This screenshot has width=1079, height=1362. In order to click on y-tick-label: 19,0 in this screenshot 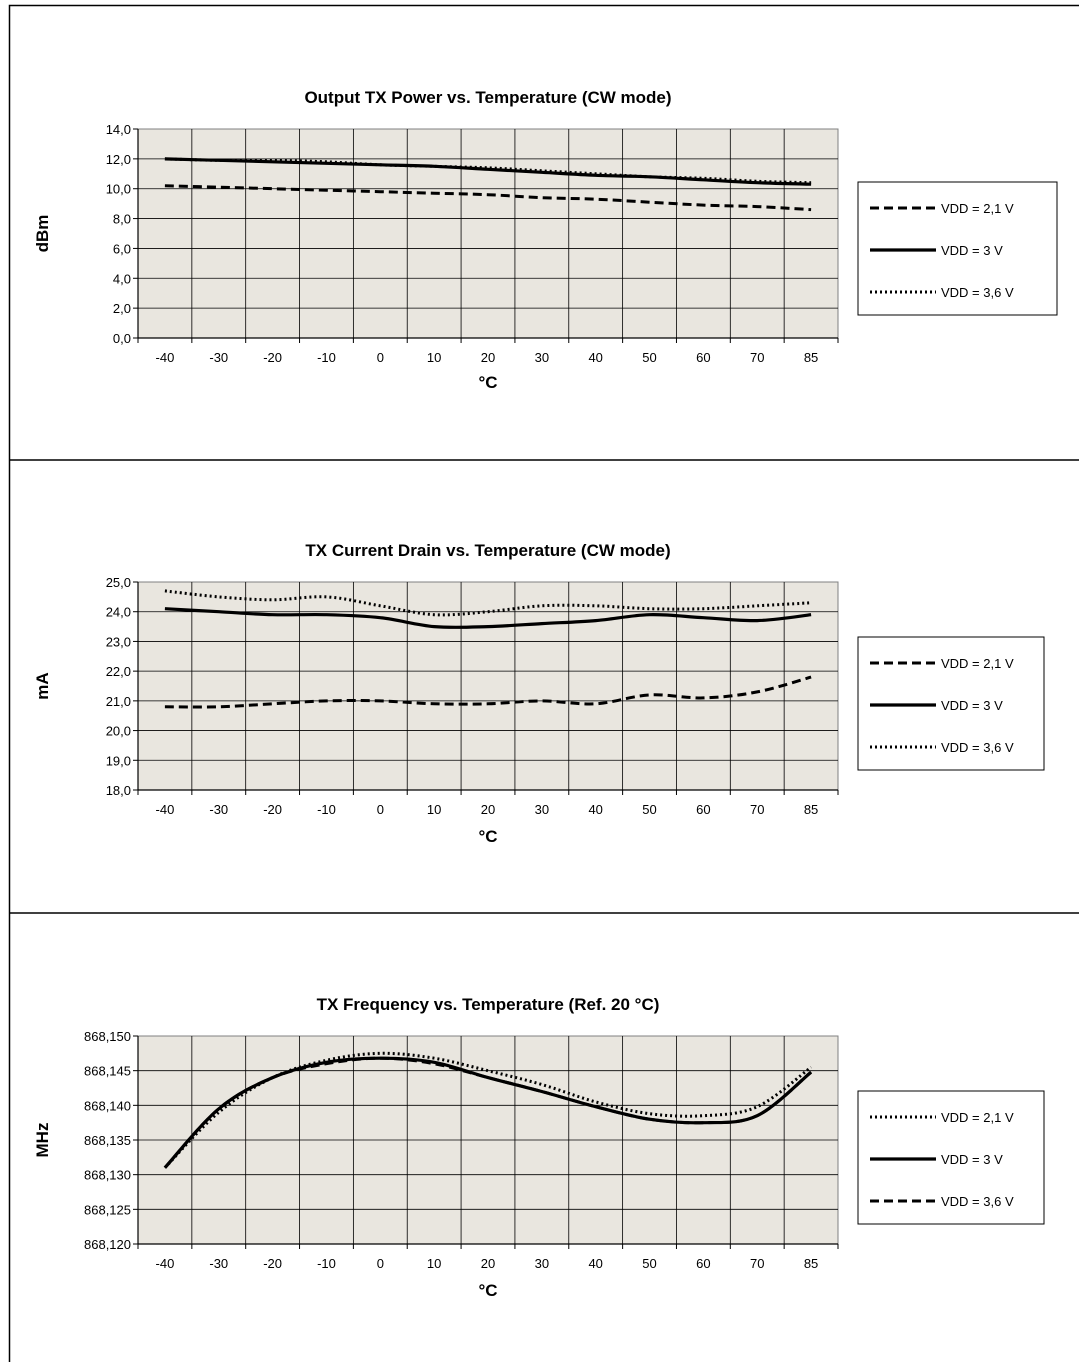, I will do `click(118, 760)`.